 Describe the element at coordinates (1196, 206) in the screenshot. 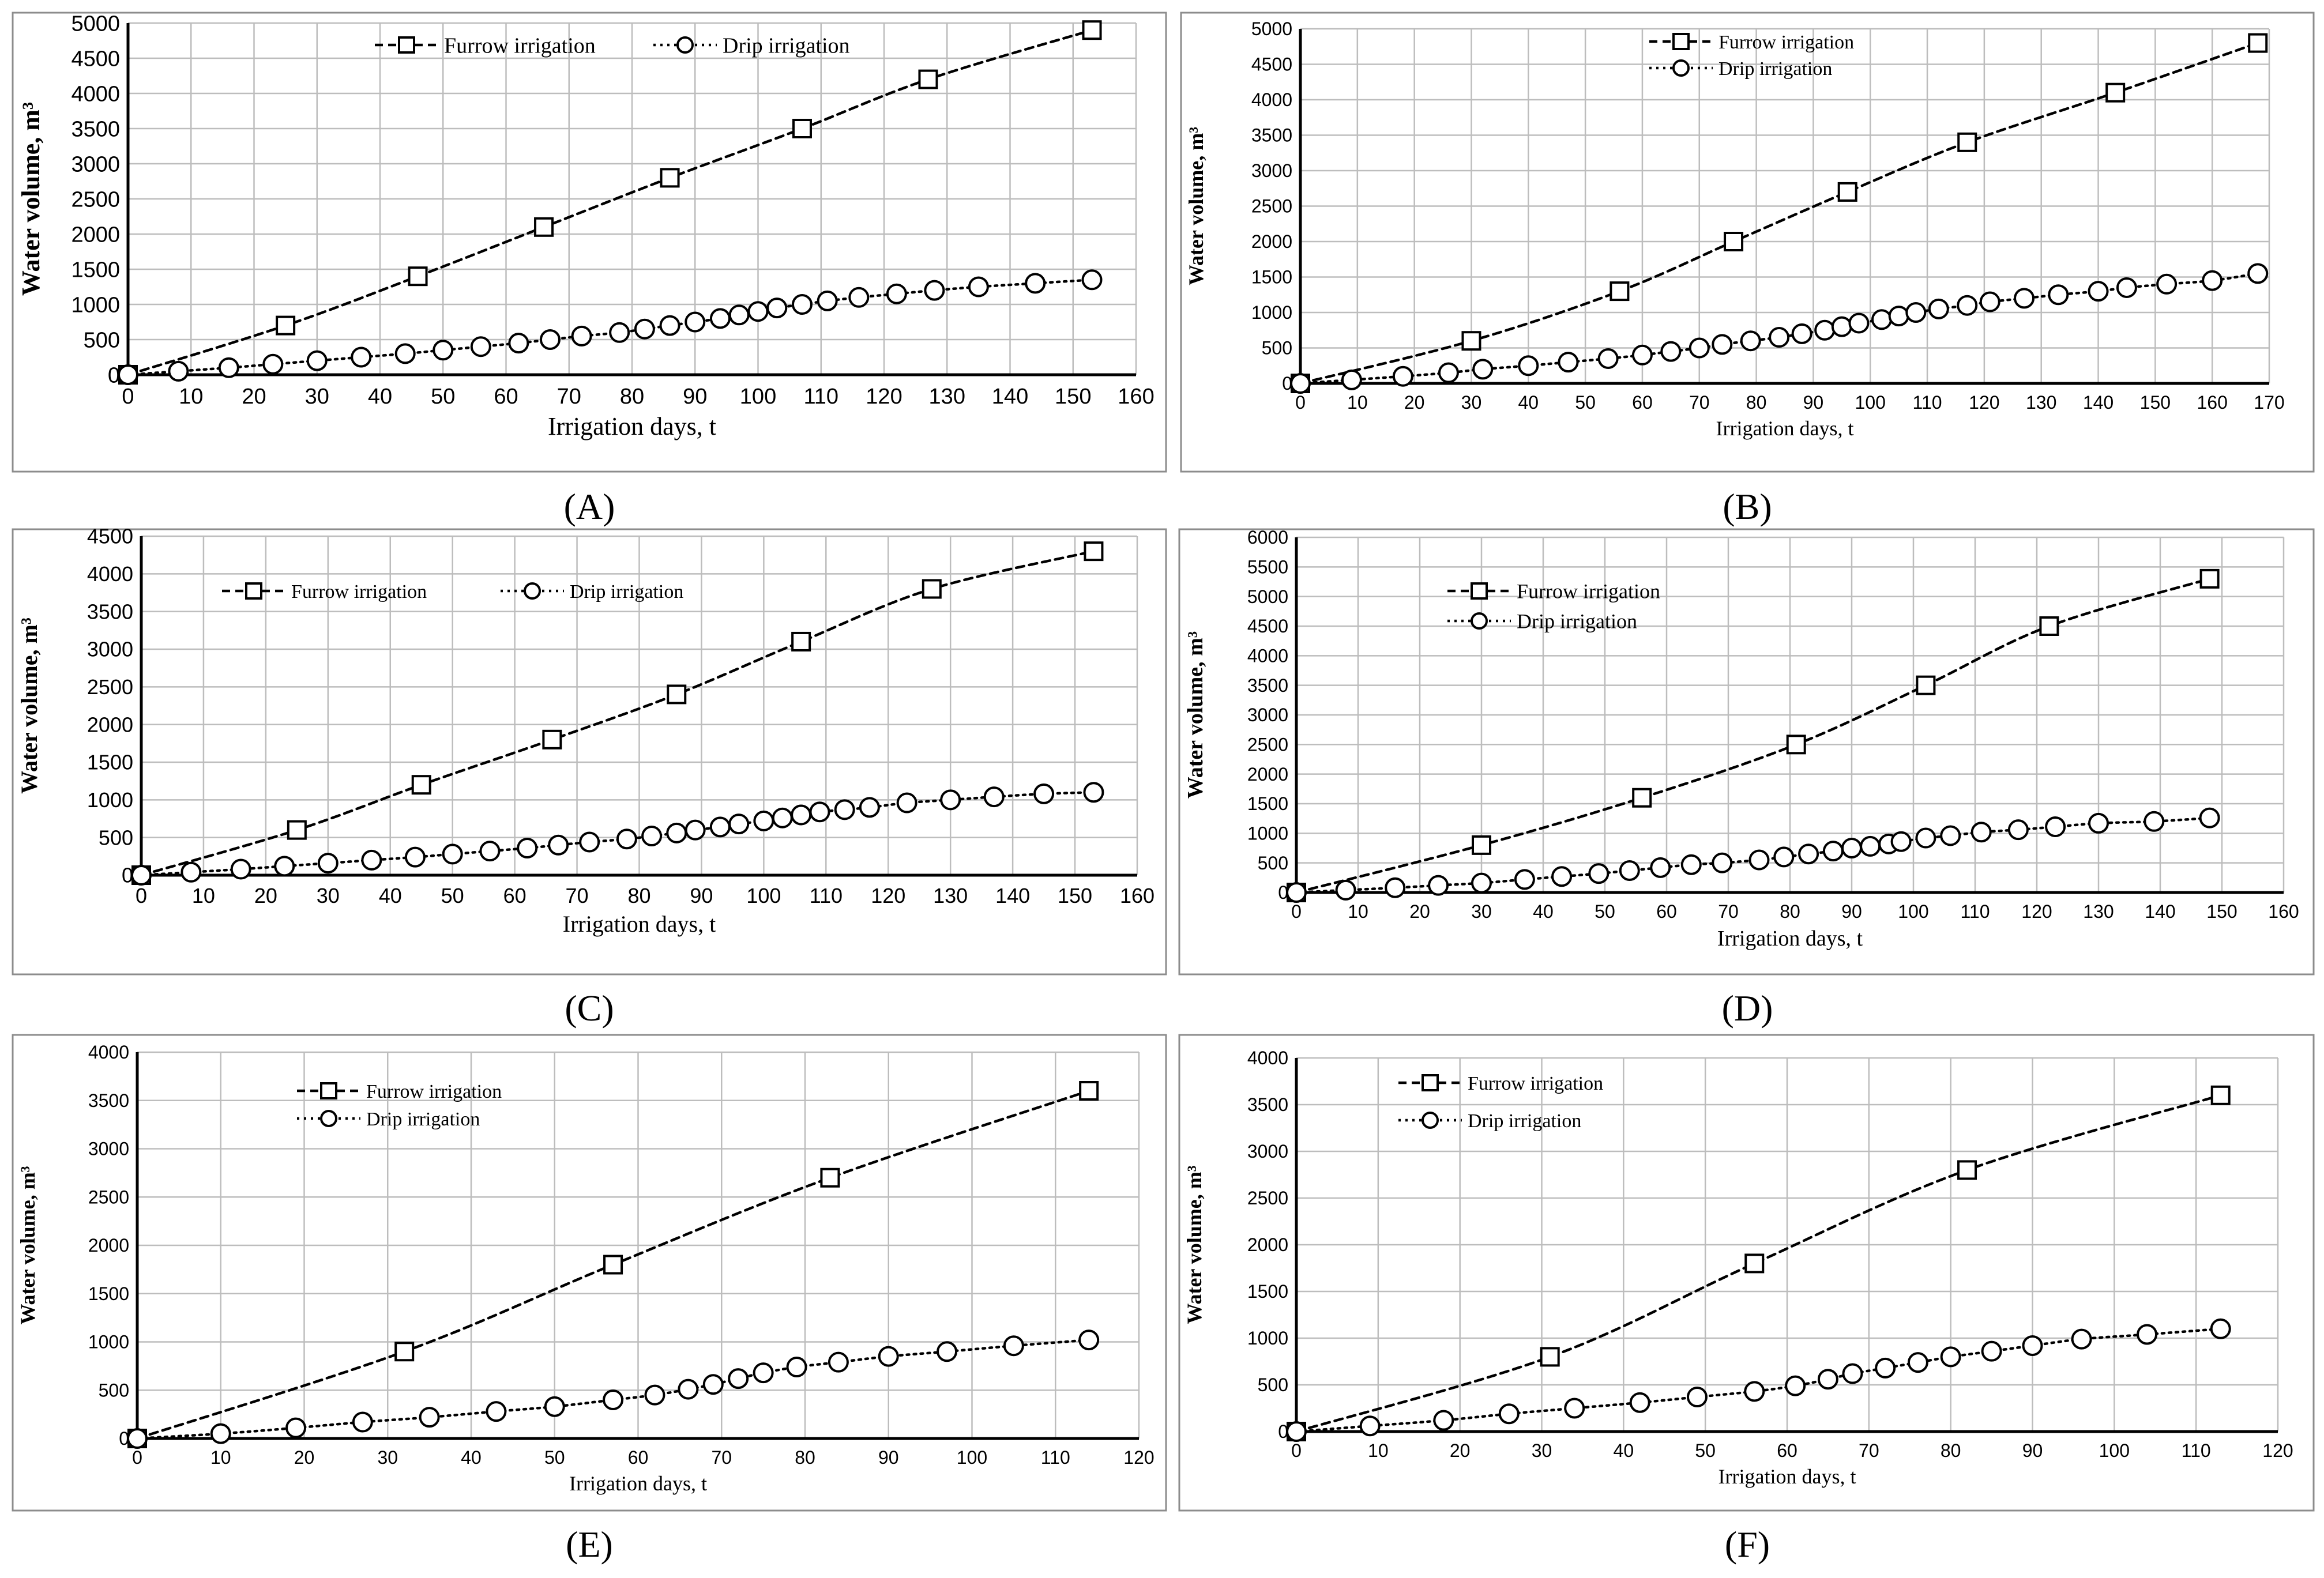

I see `y-axis-label: Water volume, m³` at that location.